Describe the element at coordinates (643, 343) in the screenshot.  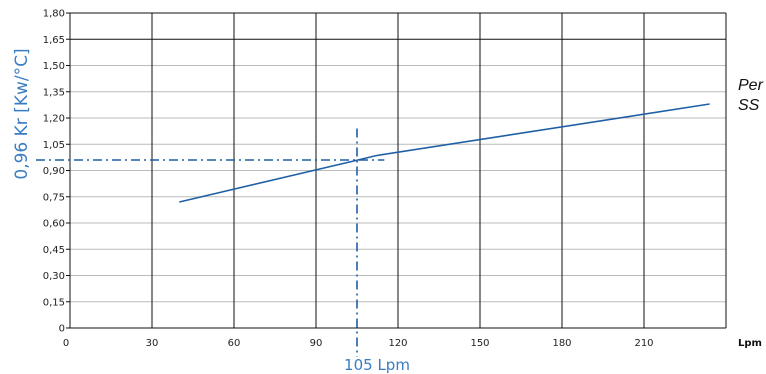
I see `x-tick-label: 210` at that location.